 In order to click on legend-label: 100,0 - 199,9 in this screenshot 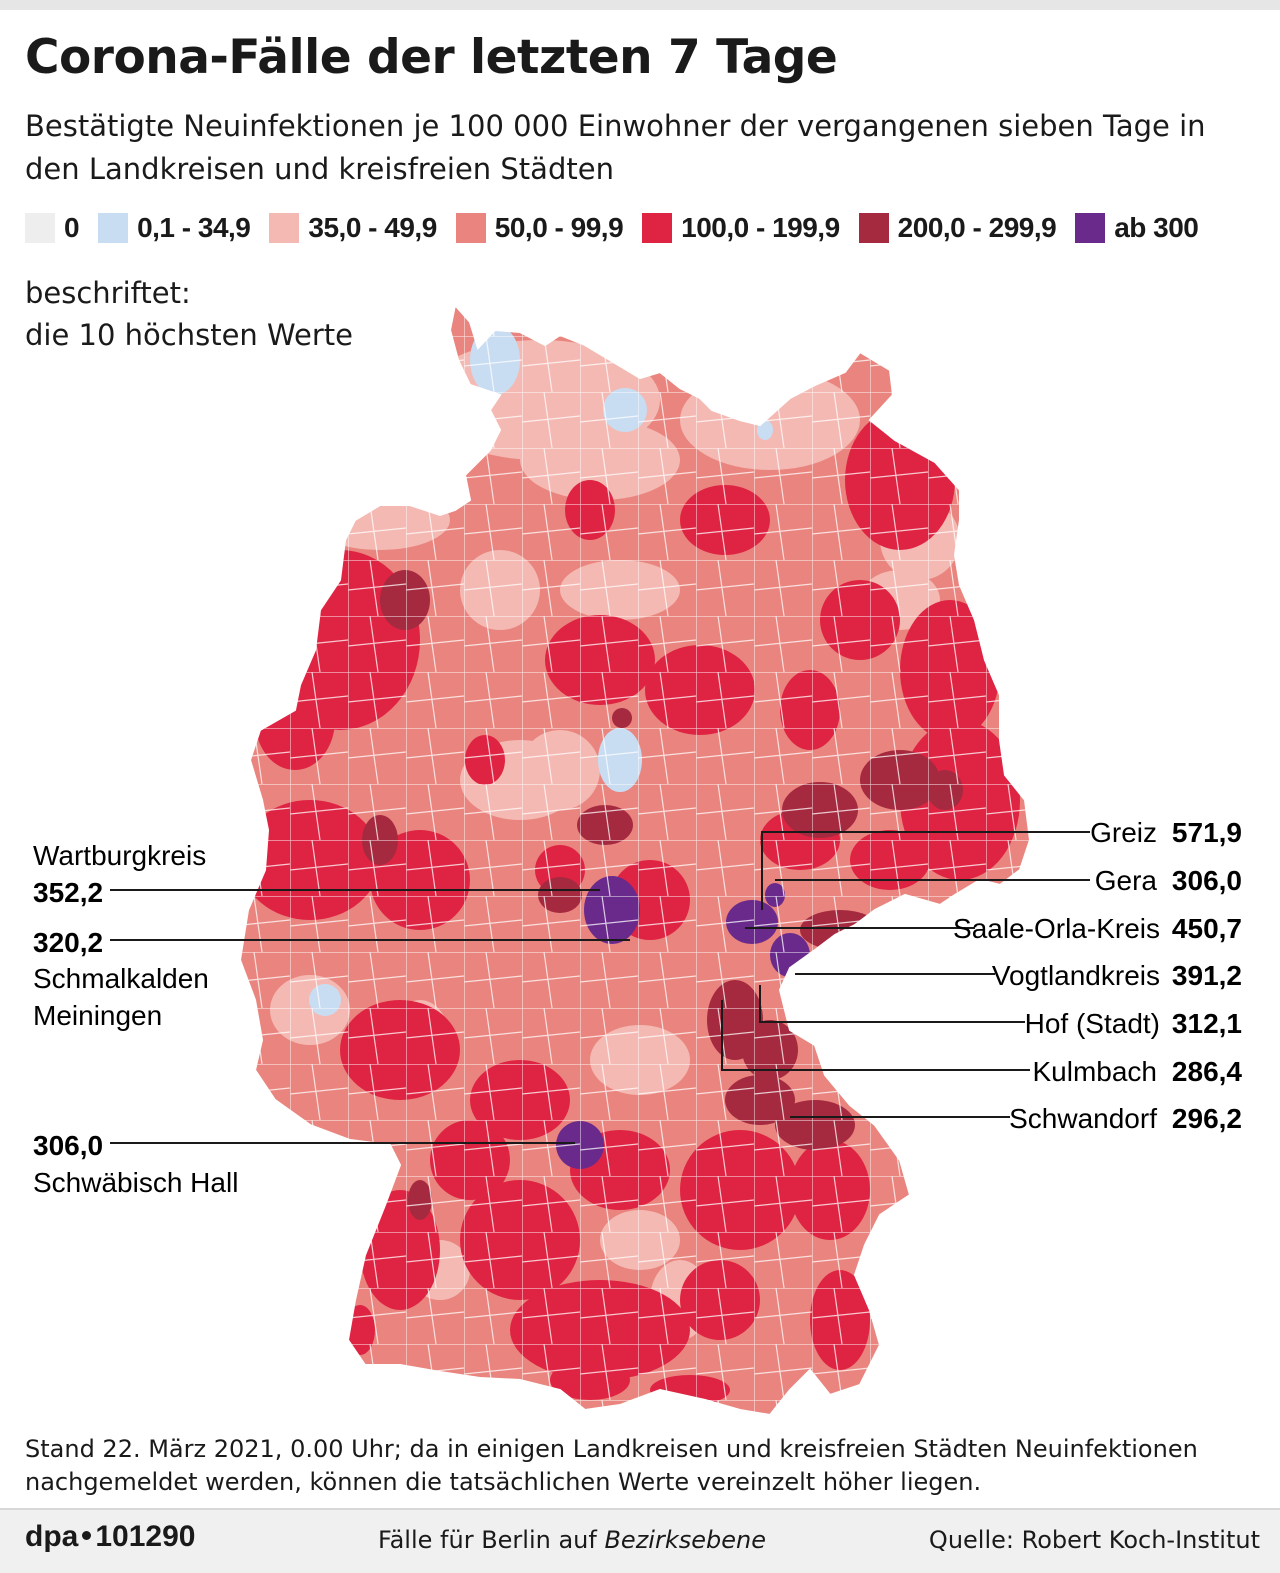, I will do `click(760, 227)`.